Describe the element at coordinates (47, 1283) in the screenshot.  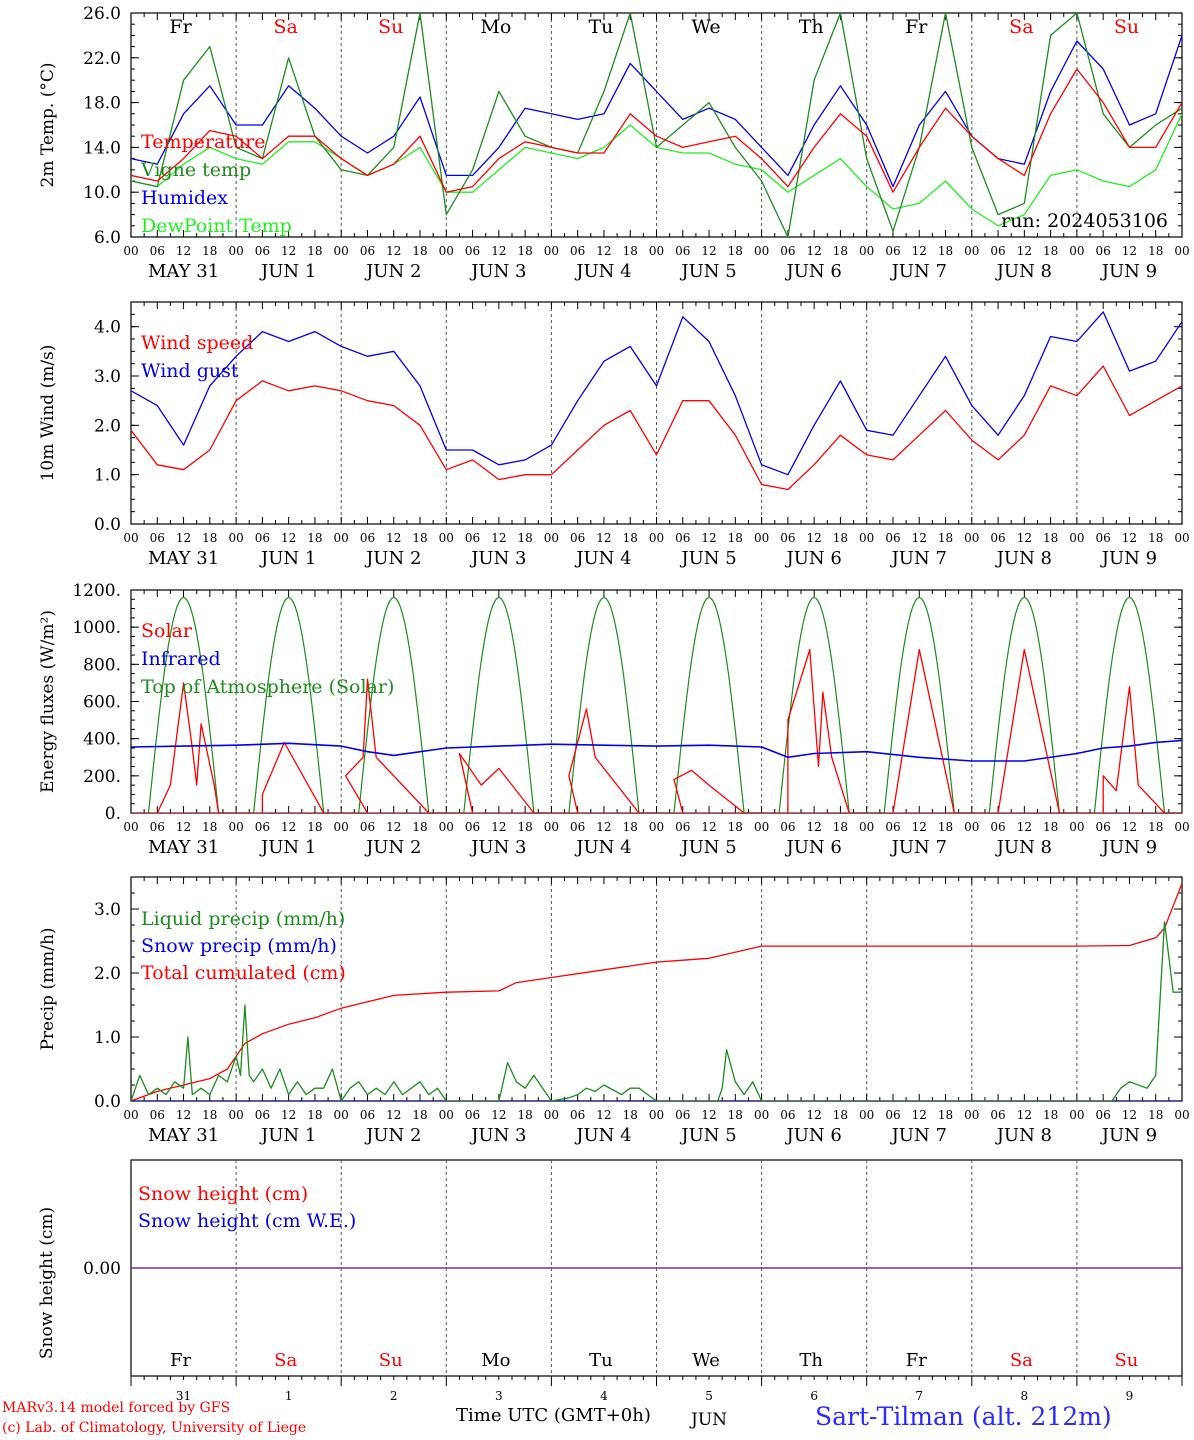
I see `y-axis-label: Snow height (cm)` at that location.